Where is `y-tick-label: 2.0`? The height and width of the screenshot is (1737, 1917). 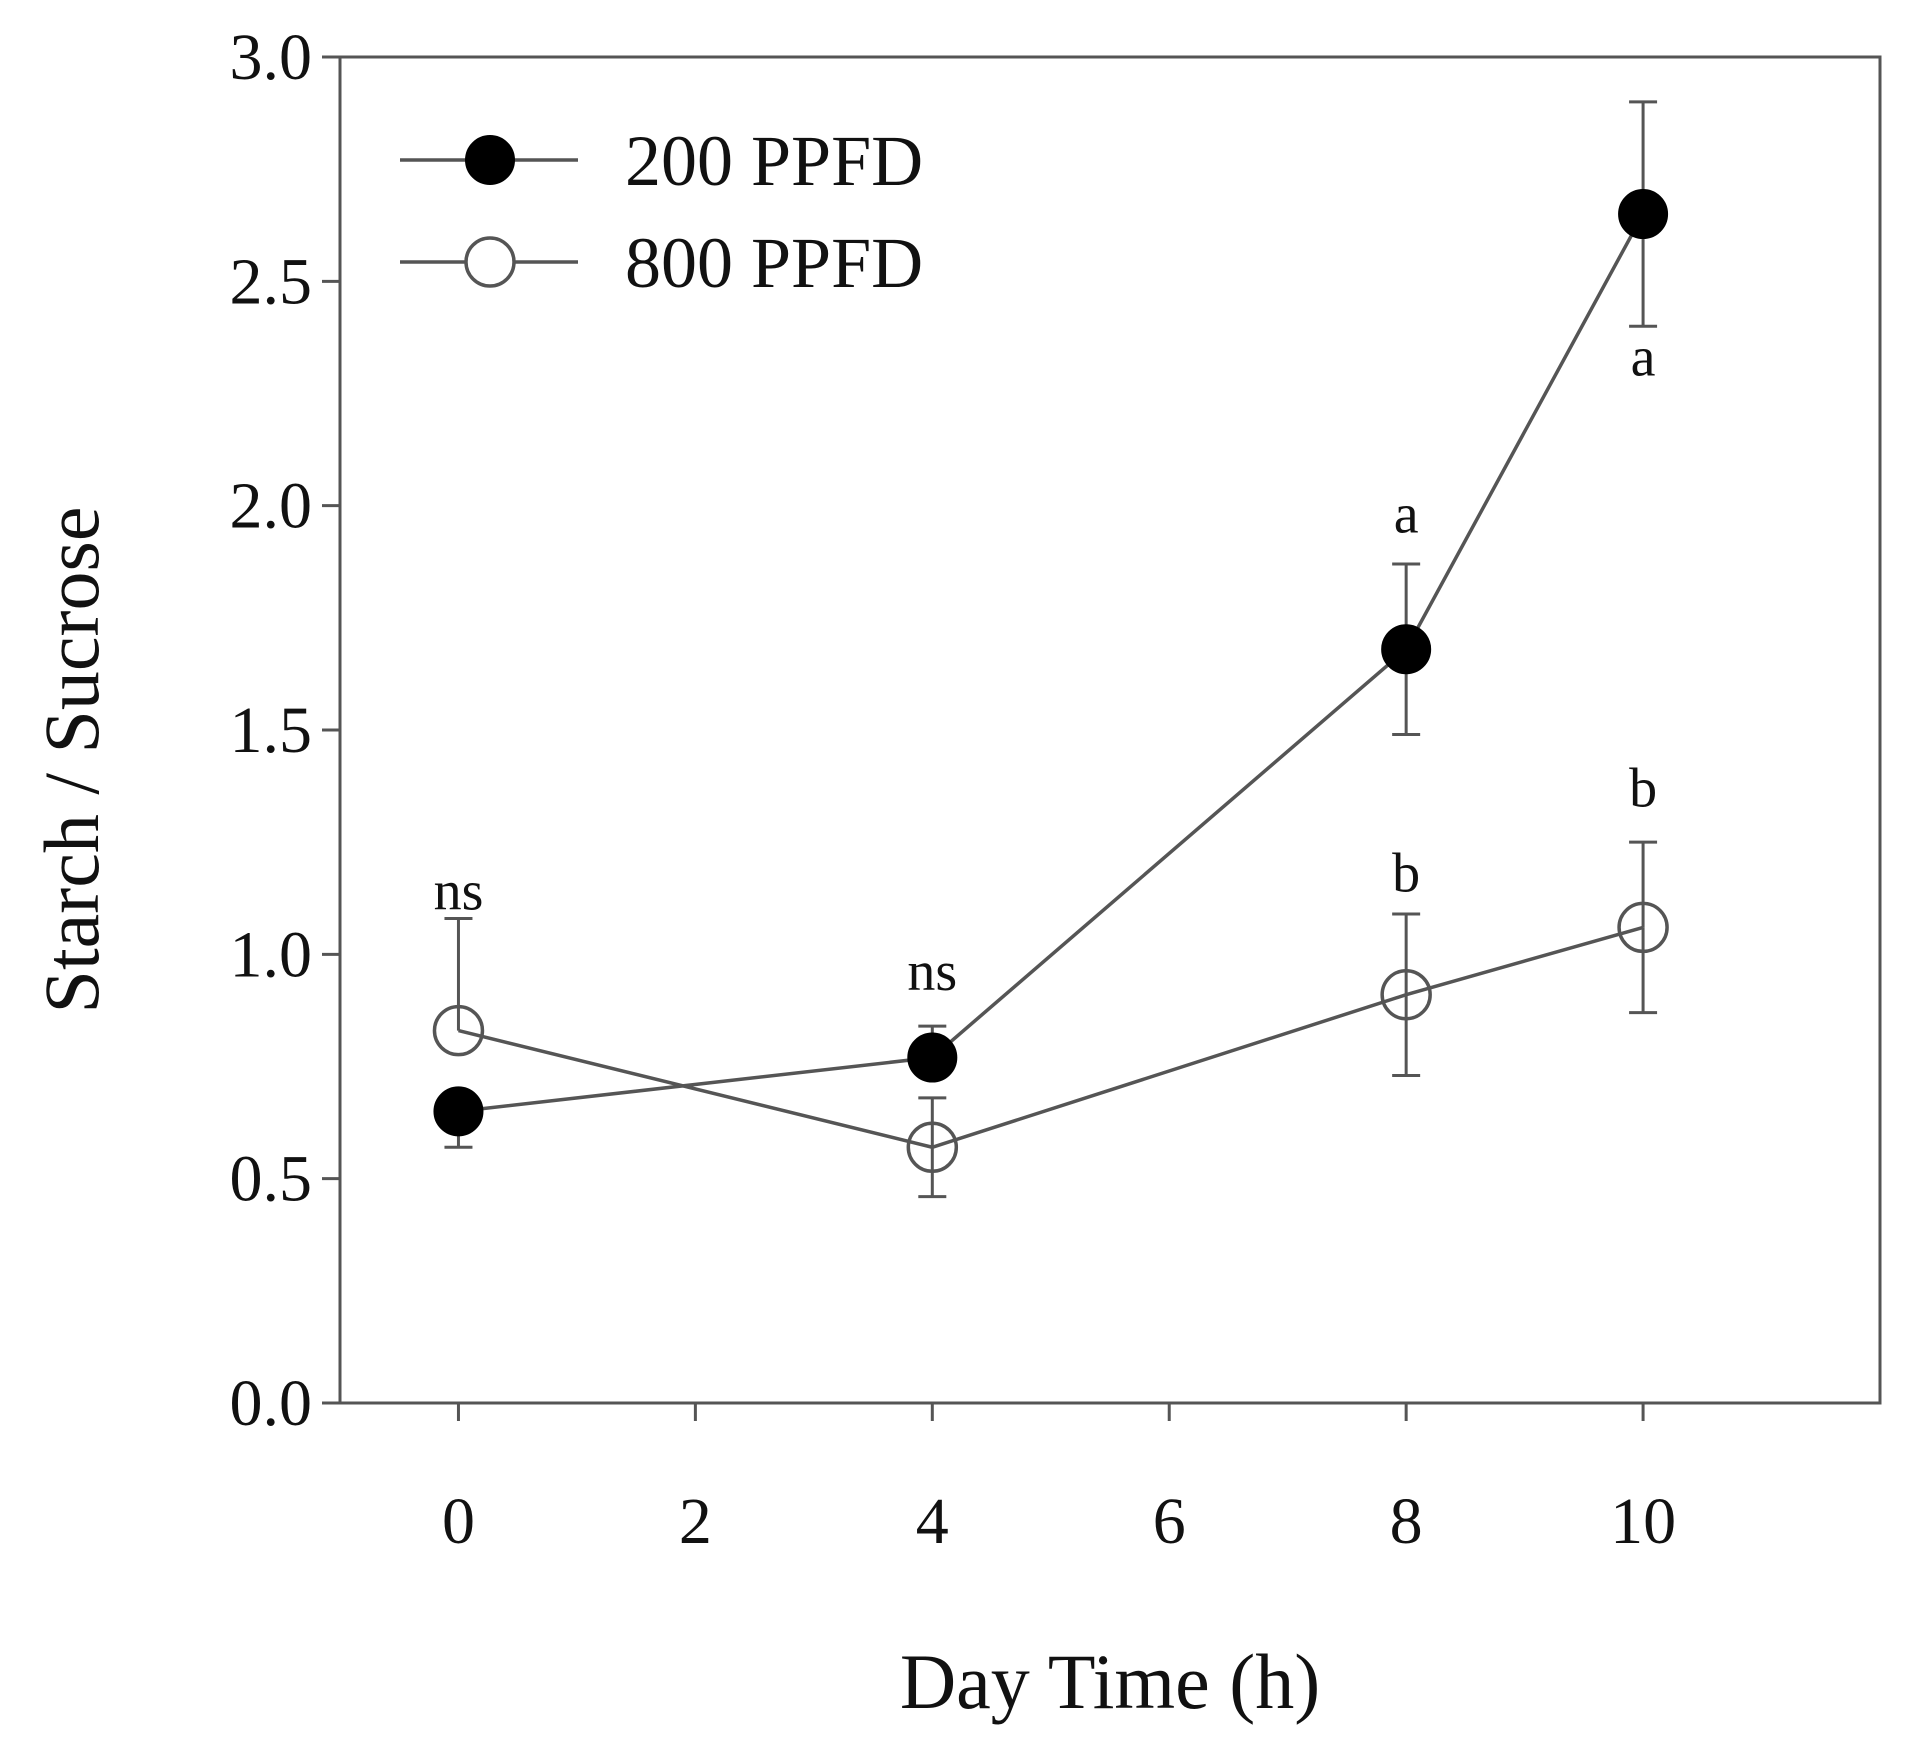
y-tick-label: 2.0 is located at coordinates (271, 506).